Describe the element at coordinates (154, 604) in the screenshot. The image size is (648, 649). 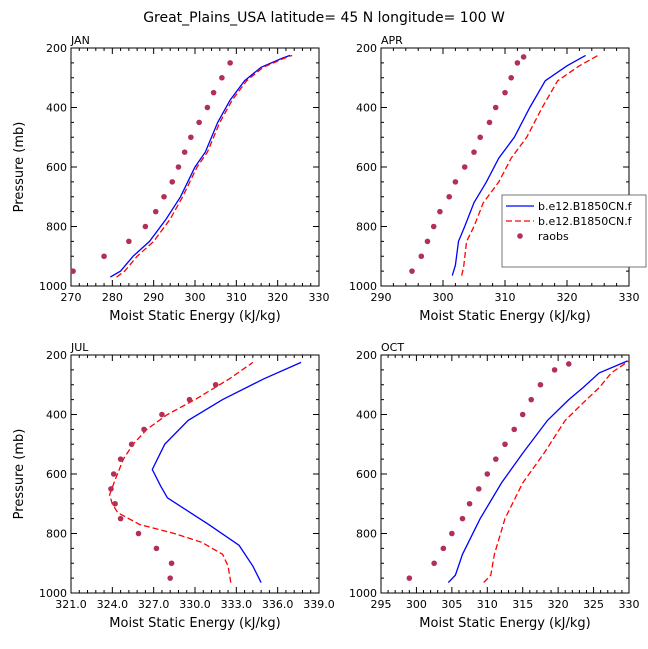
I see `x-tick-label: 327.0` at that location.